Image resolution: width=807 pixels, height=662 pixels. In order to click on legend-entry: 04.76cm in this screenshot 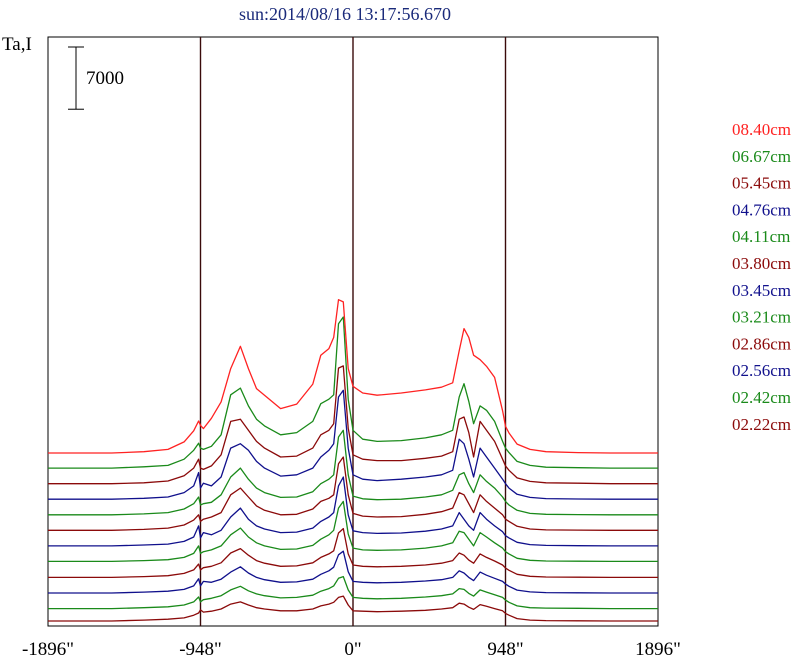, I will do `click(761, 209)`.